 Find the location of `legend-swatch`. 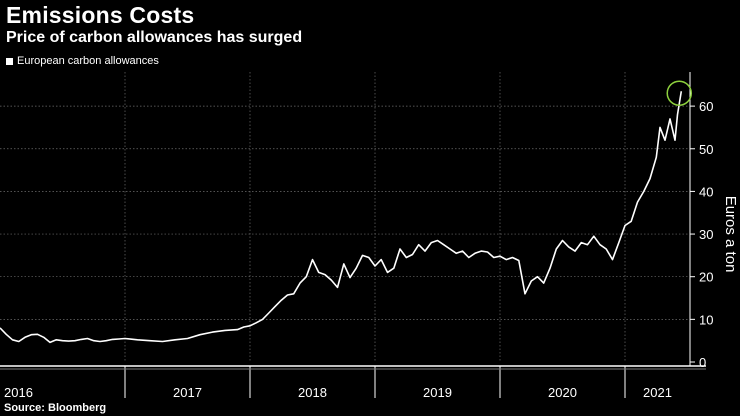

legend-swatch is located at coordinates (9, 61).